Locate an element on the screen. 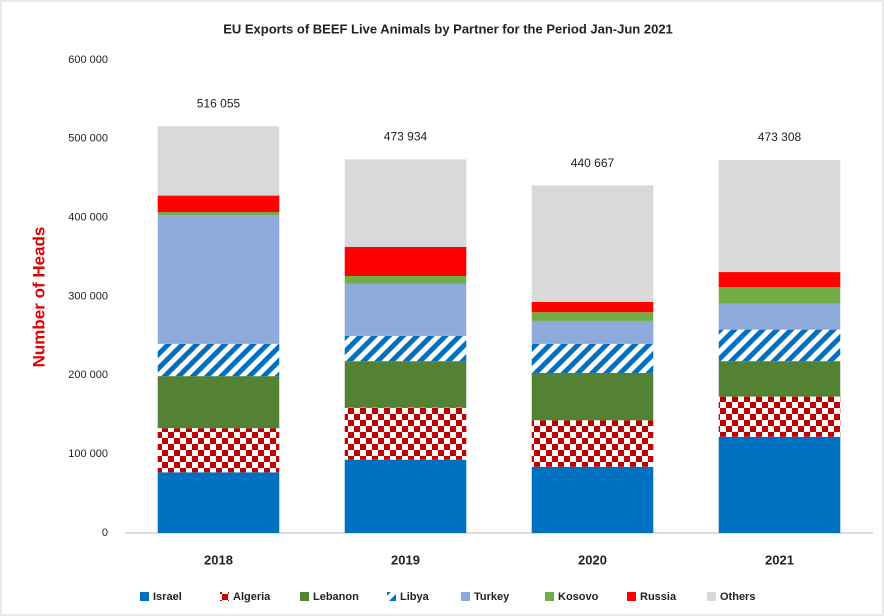  x-tick-label: 2021 is located at coordinates (779, 559).